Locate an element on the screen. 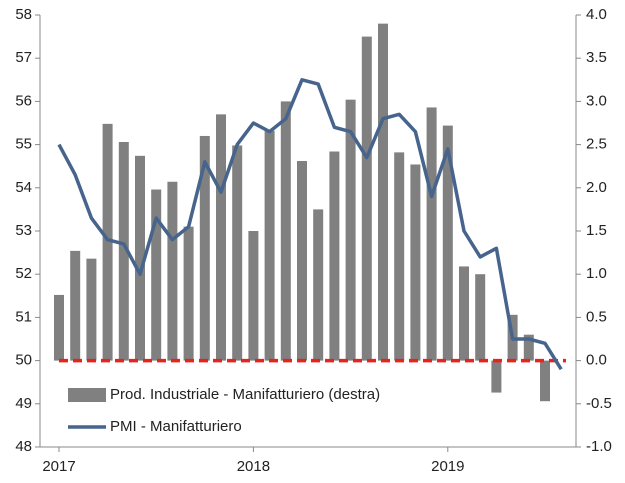 Image resolution: width=625 pixels, height=483 pixels. y-tick-label: 55 is located at coordinates (23, 144).